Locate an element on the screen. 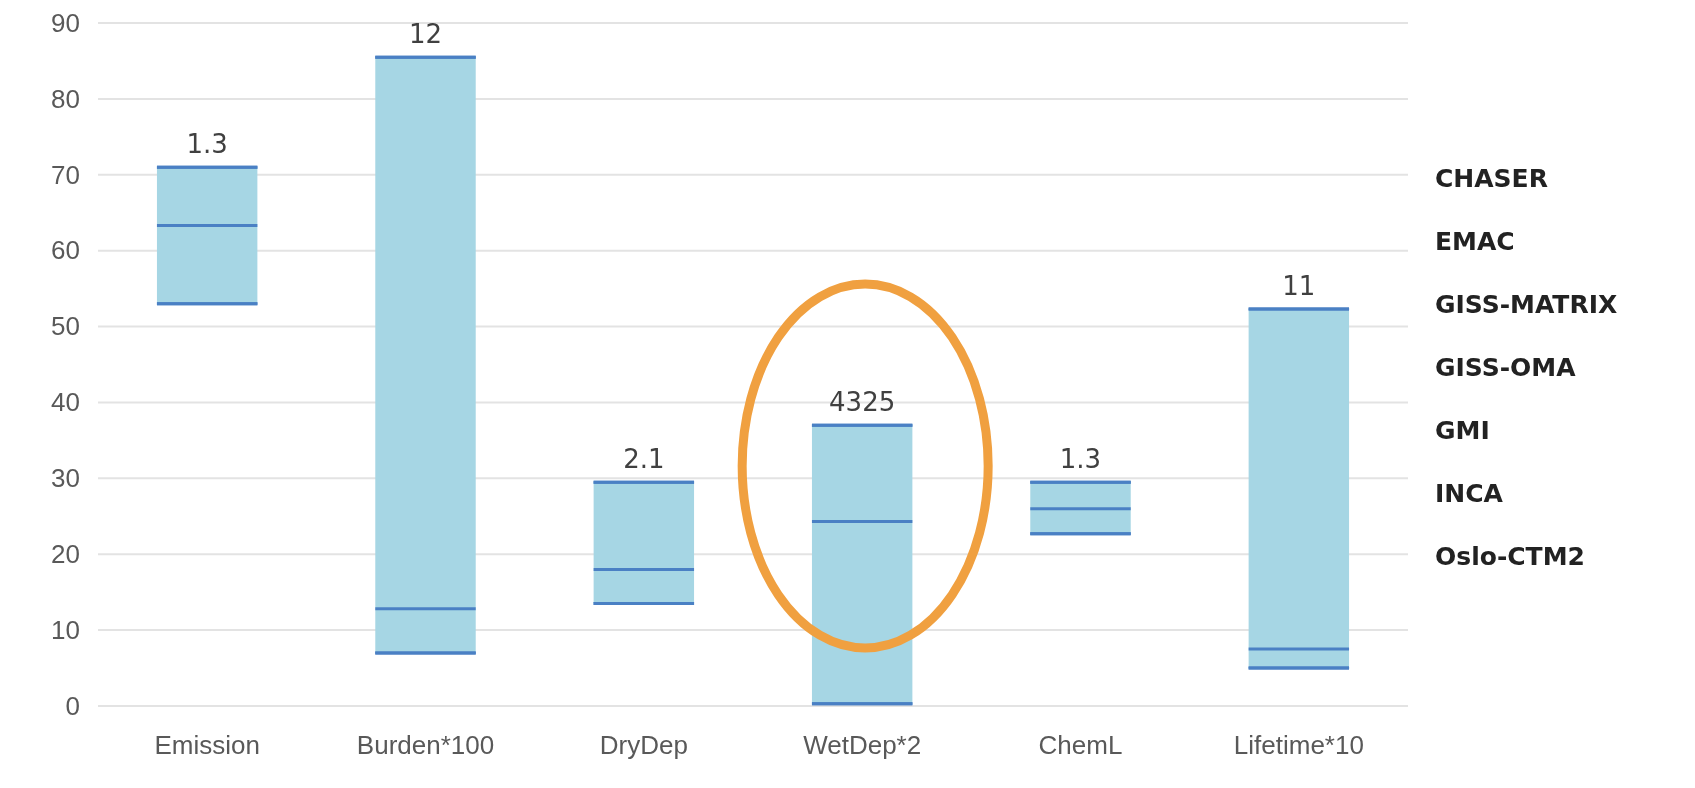 The width and height of the screenshot is (1695, 788). y-tick-label: 50 is located at coordinates (65, 326).